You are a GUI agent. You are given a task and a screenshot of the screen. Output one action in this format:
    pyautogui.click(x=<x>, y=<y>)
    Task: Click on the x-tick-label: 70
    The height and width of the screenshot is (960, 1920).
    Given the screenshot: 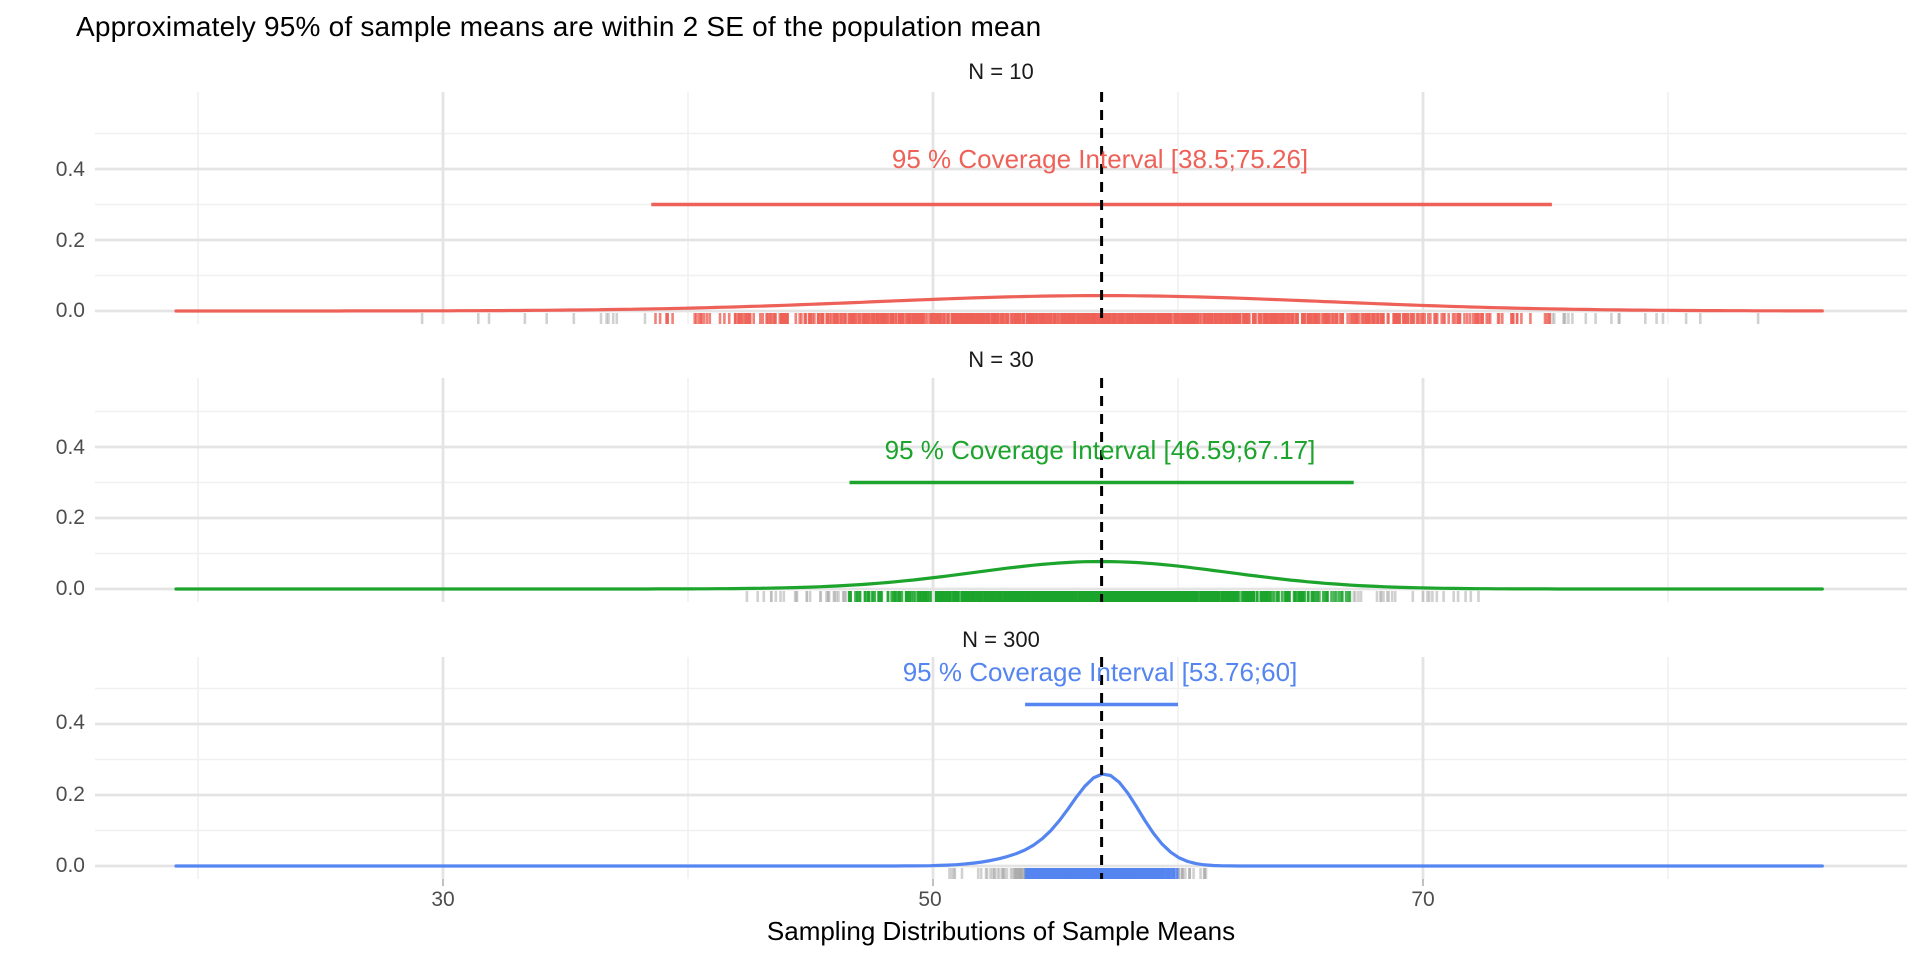 What is the action you would take?
    pyautogui.click(x=1423, y=899)
    